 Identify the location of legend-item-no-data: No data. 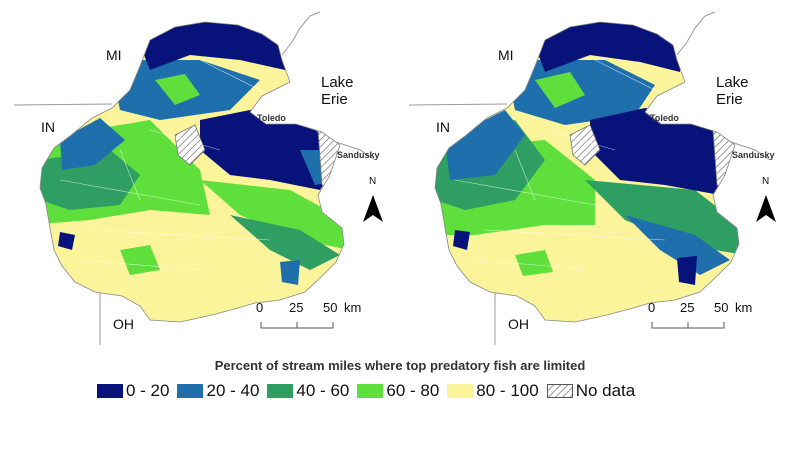
(591, 391).